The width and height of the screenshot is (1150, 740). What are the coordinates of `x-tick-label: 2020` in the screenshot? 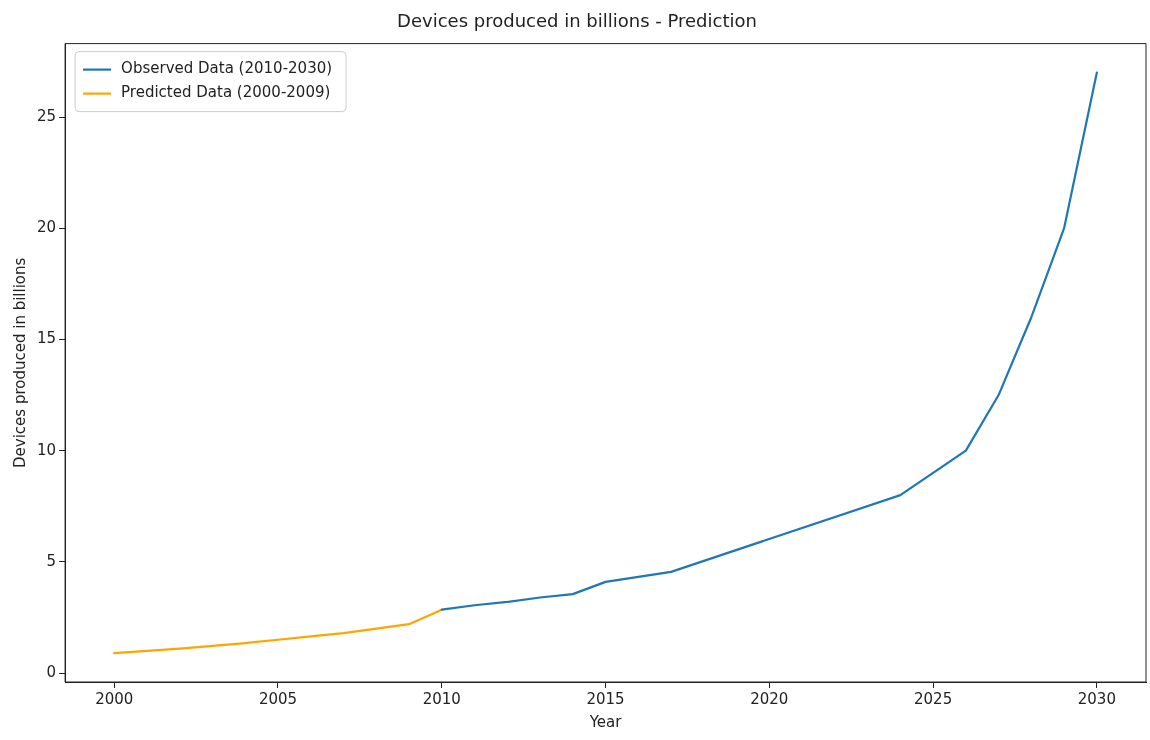 It's located at (769, 698).